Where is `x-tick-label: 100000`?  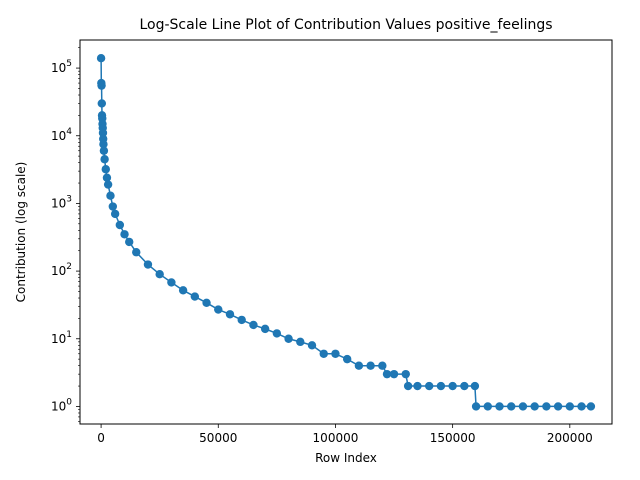
x-tick-label: 100000 is located at coordinates (336, 438).